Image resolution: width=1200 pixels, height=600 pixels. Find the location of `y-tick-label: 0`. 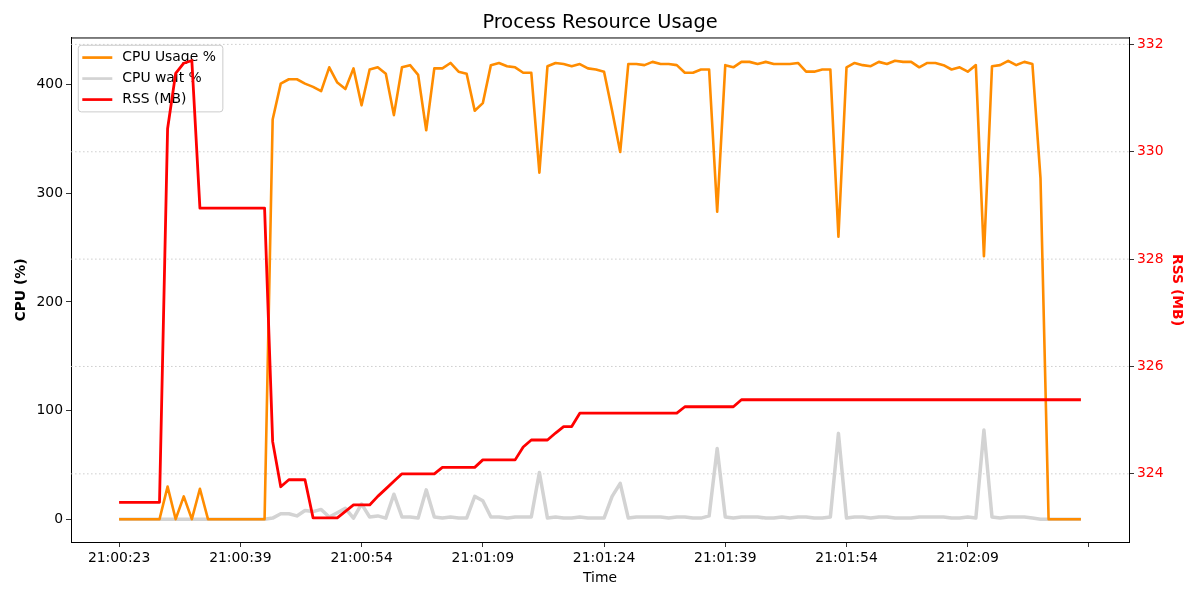

y-tick-label: 0 is located at coordinates (58, 517).